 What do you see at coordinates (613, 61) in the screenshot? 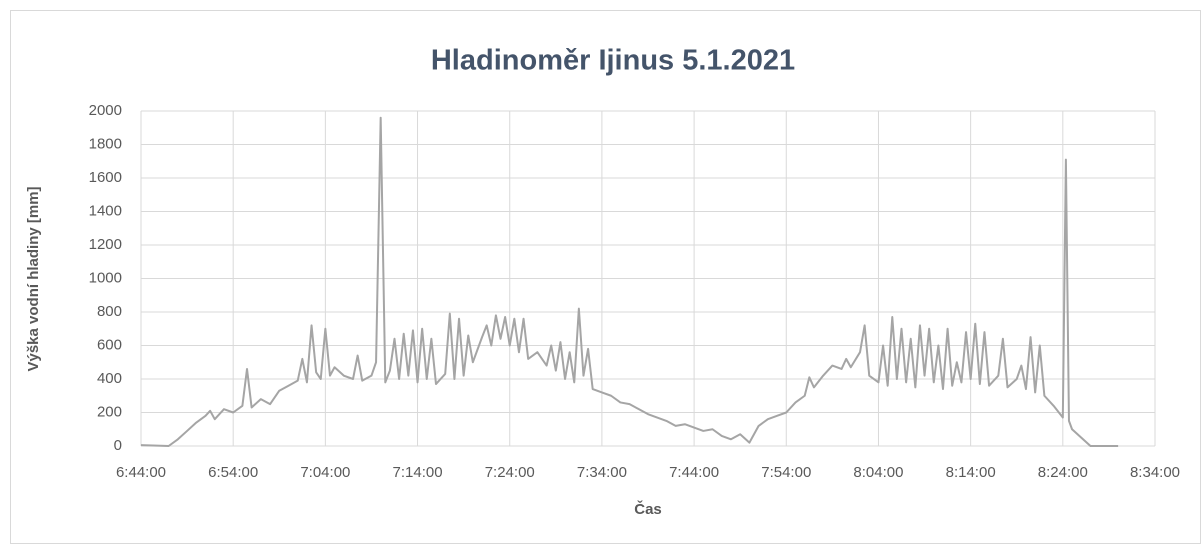
I see `chart-title: Hladinoměr Ijinus 5.1.2021` at bounding box center [613, 61].